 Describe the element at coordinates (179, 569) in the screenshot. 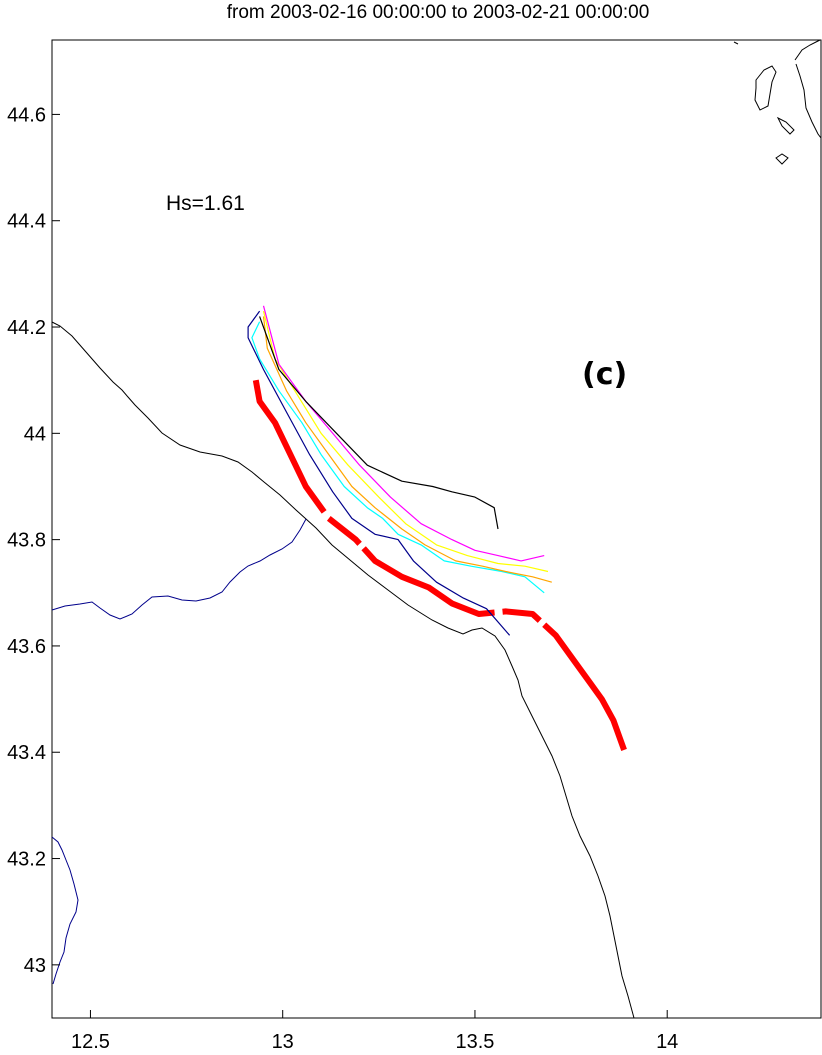

I see `river-left` at that location.